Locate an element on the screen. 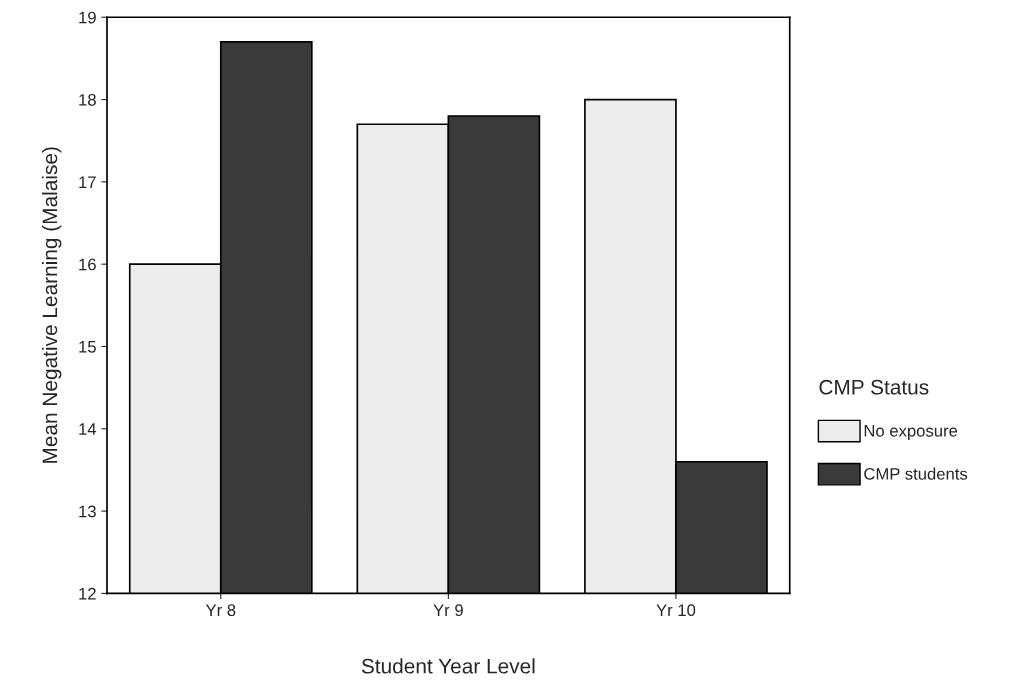  y-axis-title: Mean Negative Learning (Malaise) is located at coordinates (51, 305).